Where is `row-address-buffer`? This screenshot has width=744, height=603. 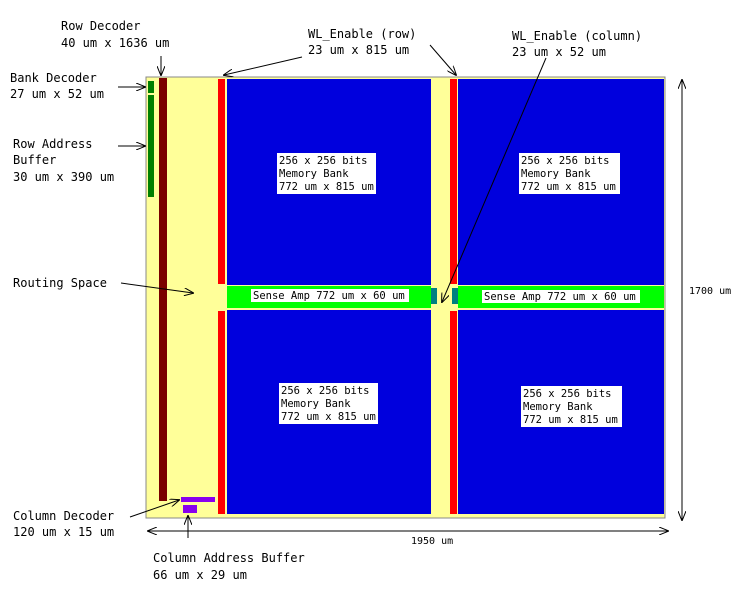
row-address-buffer is located at coordinates (151, 146).